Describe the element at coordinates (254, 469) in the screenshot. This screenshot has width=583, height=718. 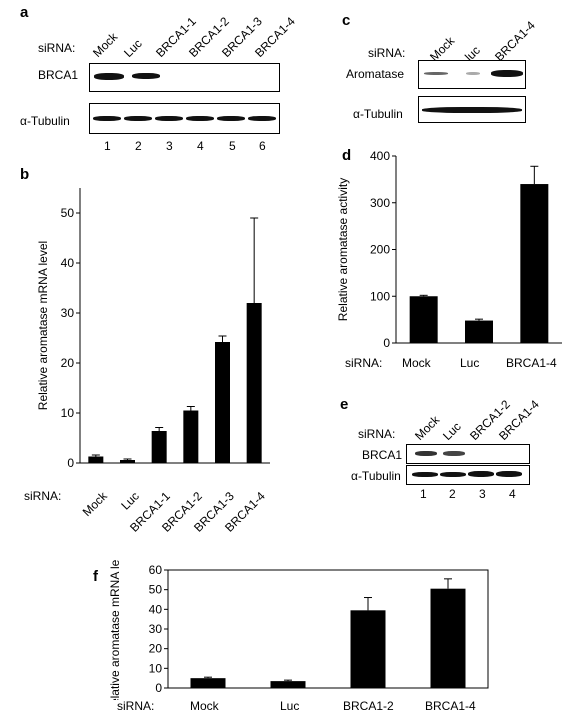
I see `chart-b-x-tick-label: 6` at that location.